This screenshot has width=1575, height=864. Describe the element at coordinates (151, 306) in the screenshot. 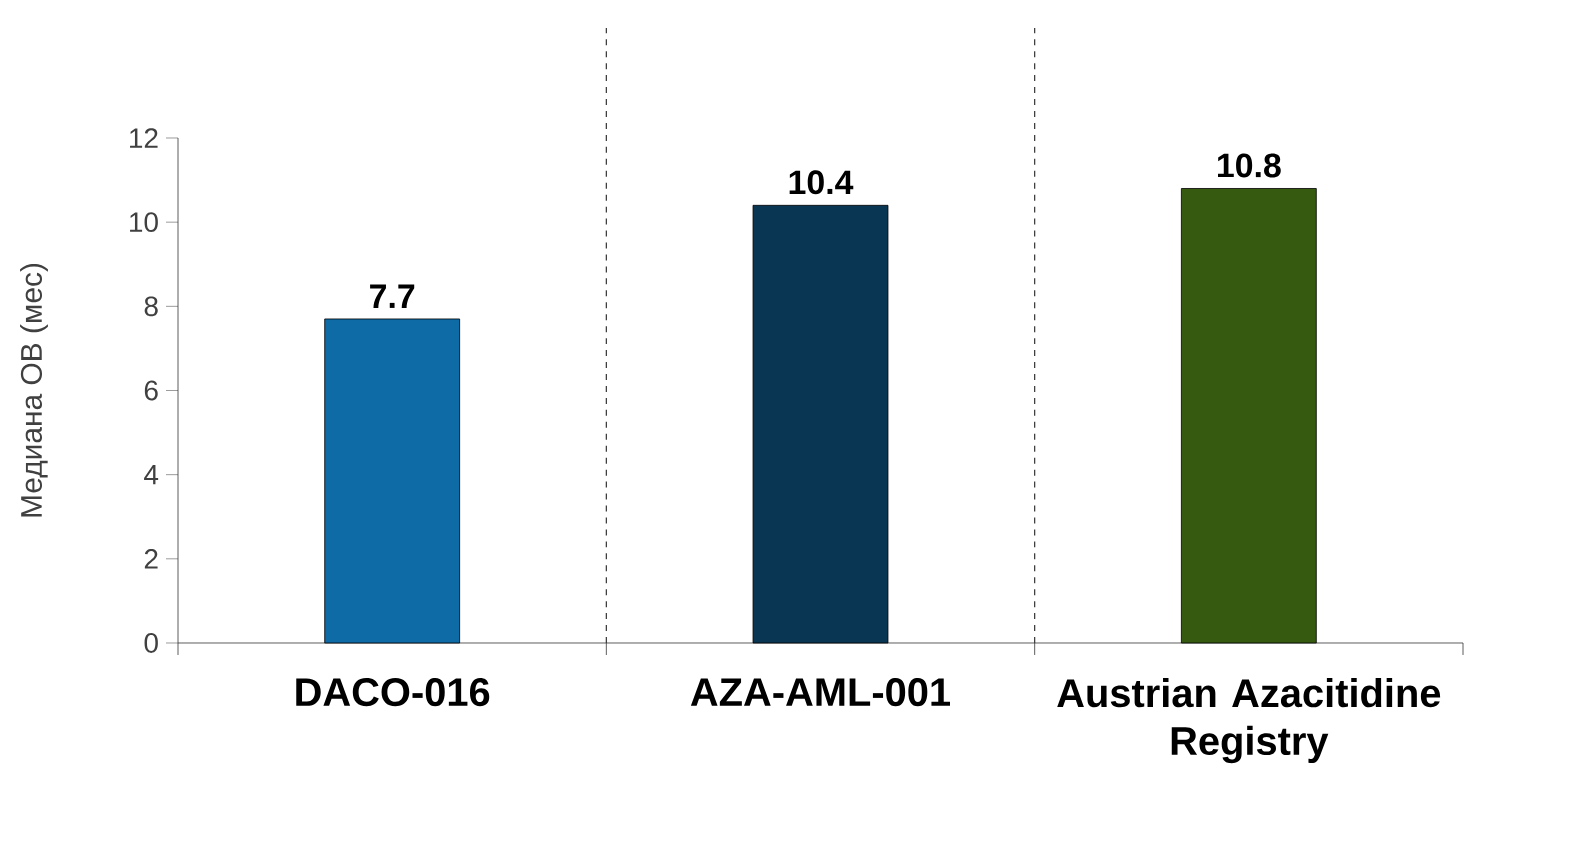

I see `y-tick-label: 8` at that location.